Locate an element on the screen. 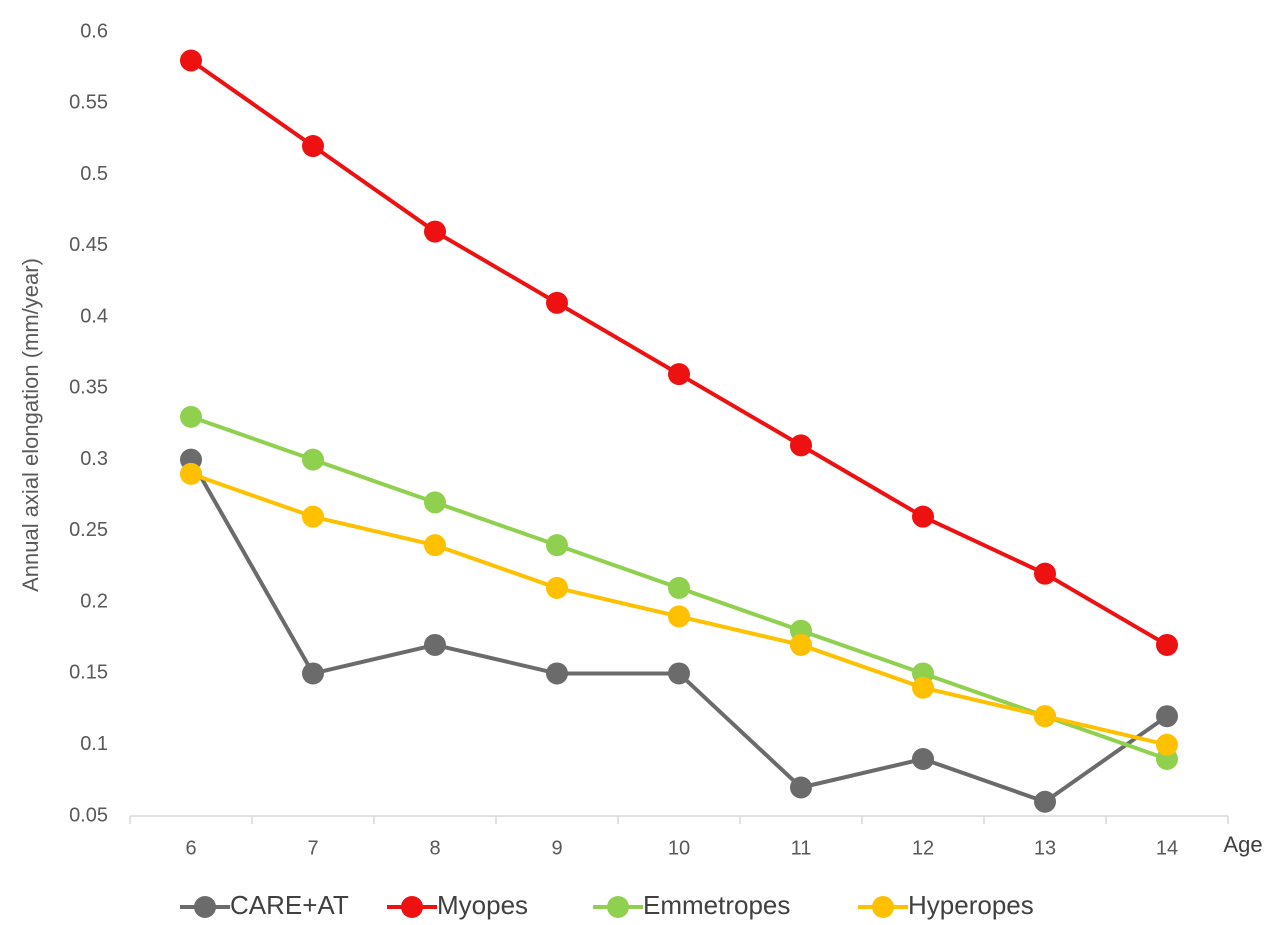  y-tick-label: 0.1 is located at coordinates (94, 744).